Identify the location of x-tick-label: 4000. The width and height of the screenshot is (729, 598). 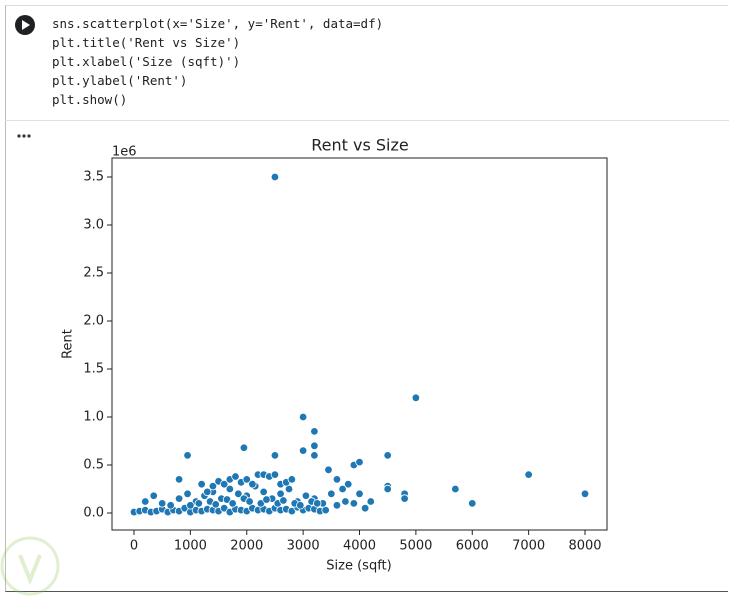
(359, 546).